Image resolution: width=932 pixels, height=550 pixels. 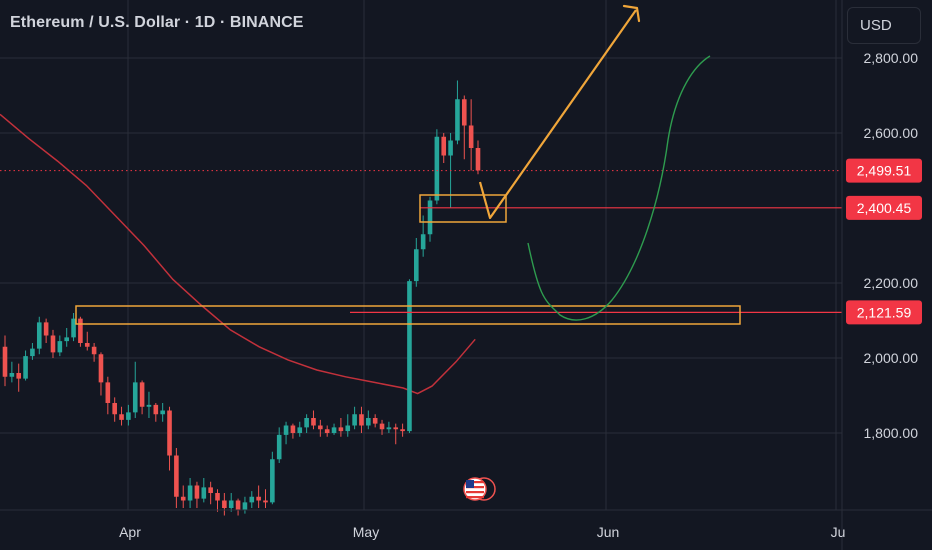 What do you see at coordinates (631, 13) in the screenshot?
I see `orange-arrowhead` at bounding box center [631, 13].